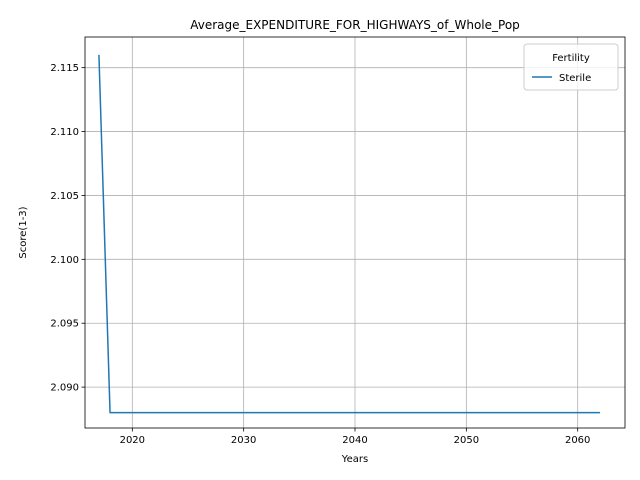  I want to click on x-tick-label: 2050, so click(466, 440).